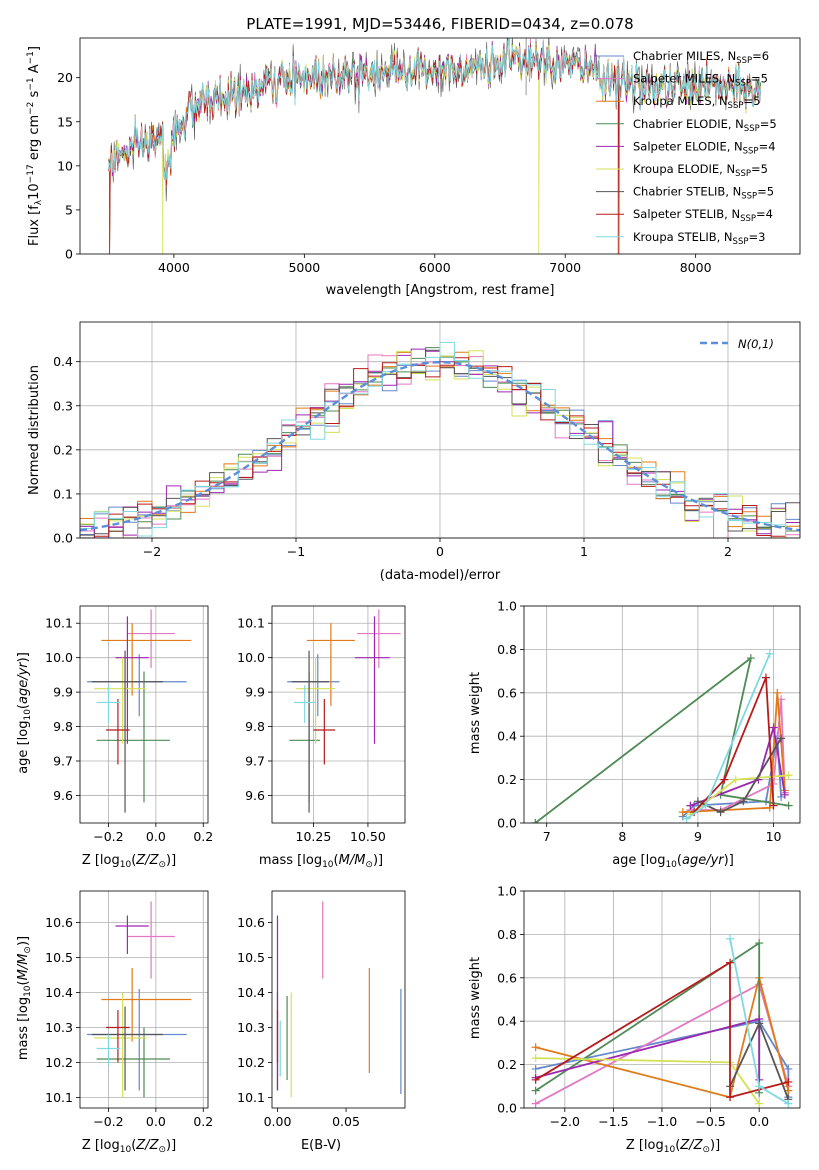 The height and width of the screenshot is (1170, 819). Describe the element at coordinates (296, 551) in the screenshot. I see `tick-label-x: −1` at that location.